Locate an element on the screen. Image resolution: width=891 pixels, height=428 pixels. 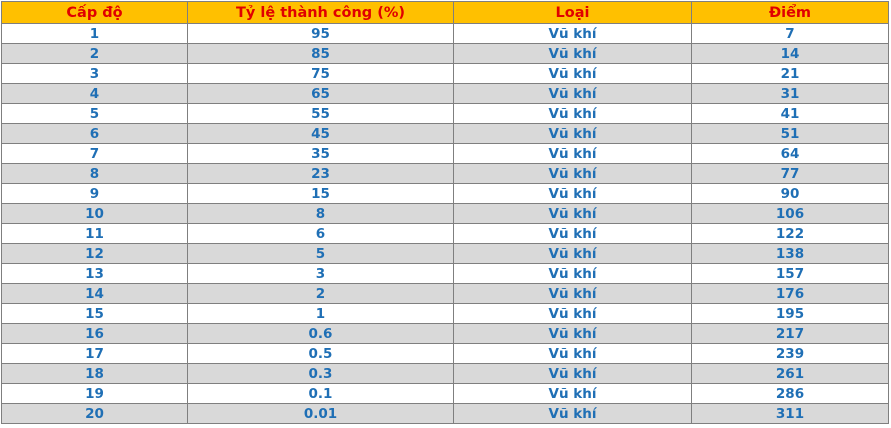
cell-level: 6 is located at coordinates (94, 133).